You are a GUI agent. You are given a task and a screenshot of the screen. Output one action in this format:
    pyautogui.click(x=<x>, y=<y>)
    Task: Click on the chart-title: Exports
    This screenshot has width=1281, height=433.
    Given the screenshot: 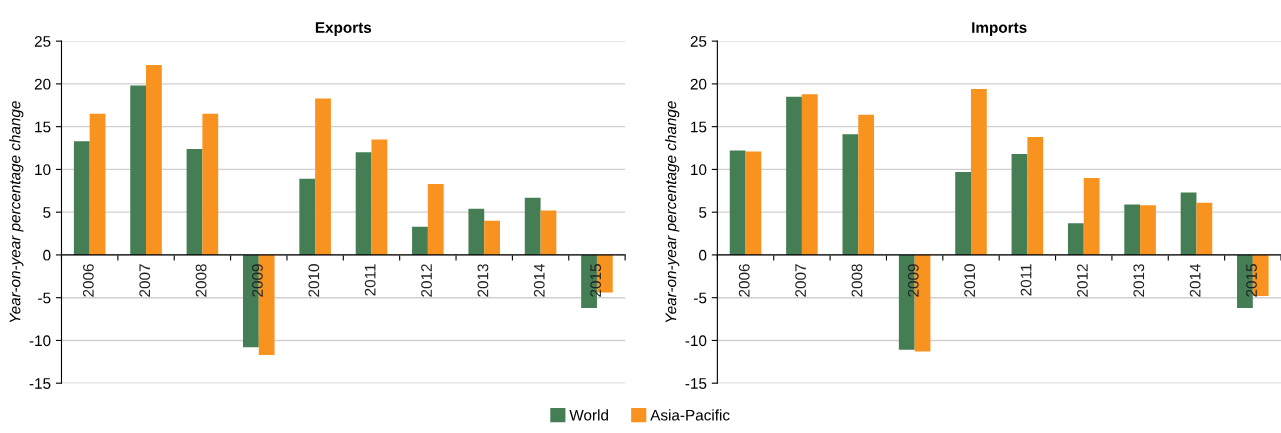 What is the action you would take?
    pyautogui.click(x=343, y=29)
    